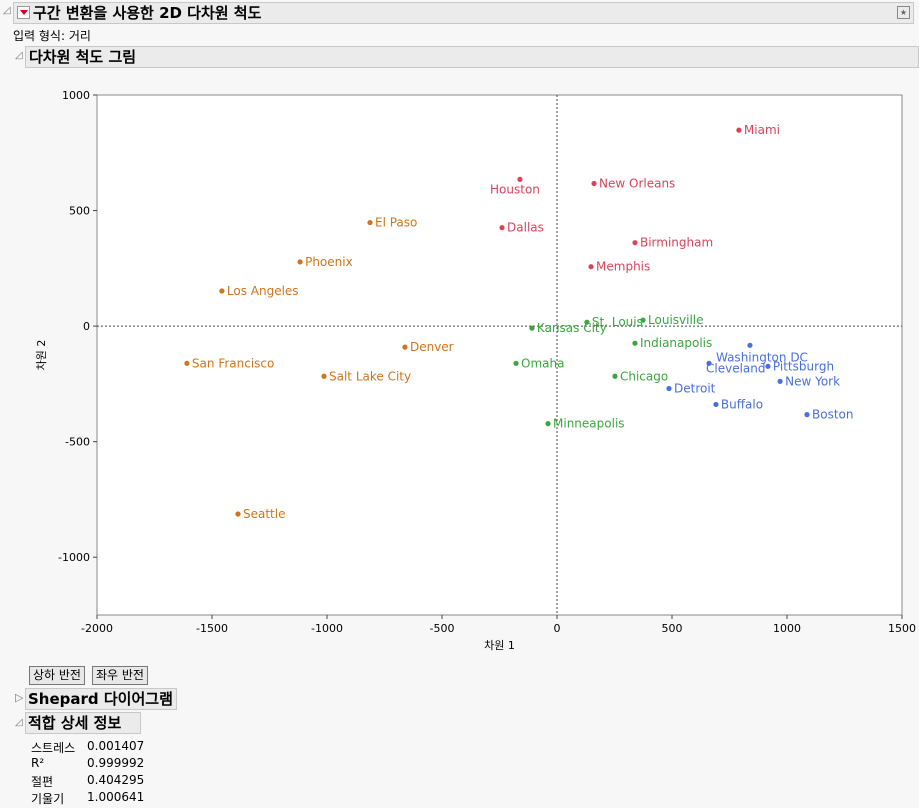 This screenshot has height=808, width=919. I want to click on y-tick-label: 0, so click(86, 326).